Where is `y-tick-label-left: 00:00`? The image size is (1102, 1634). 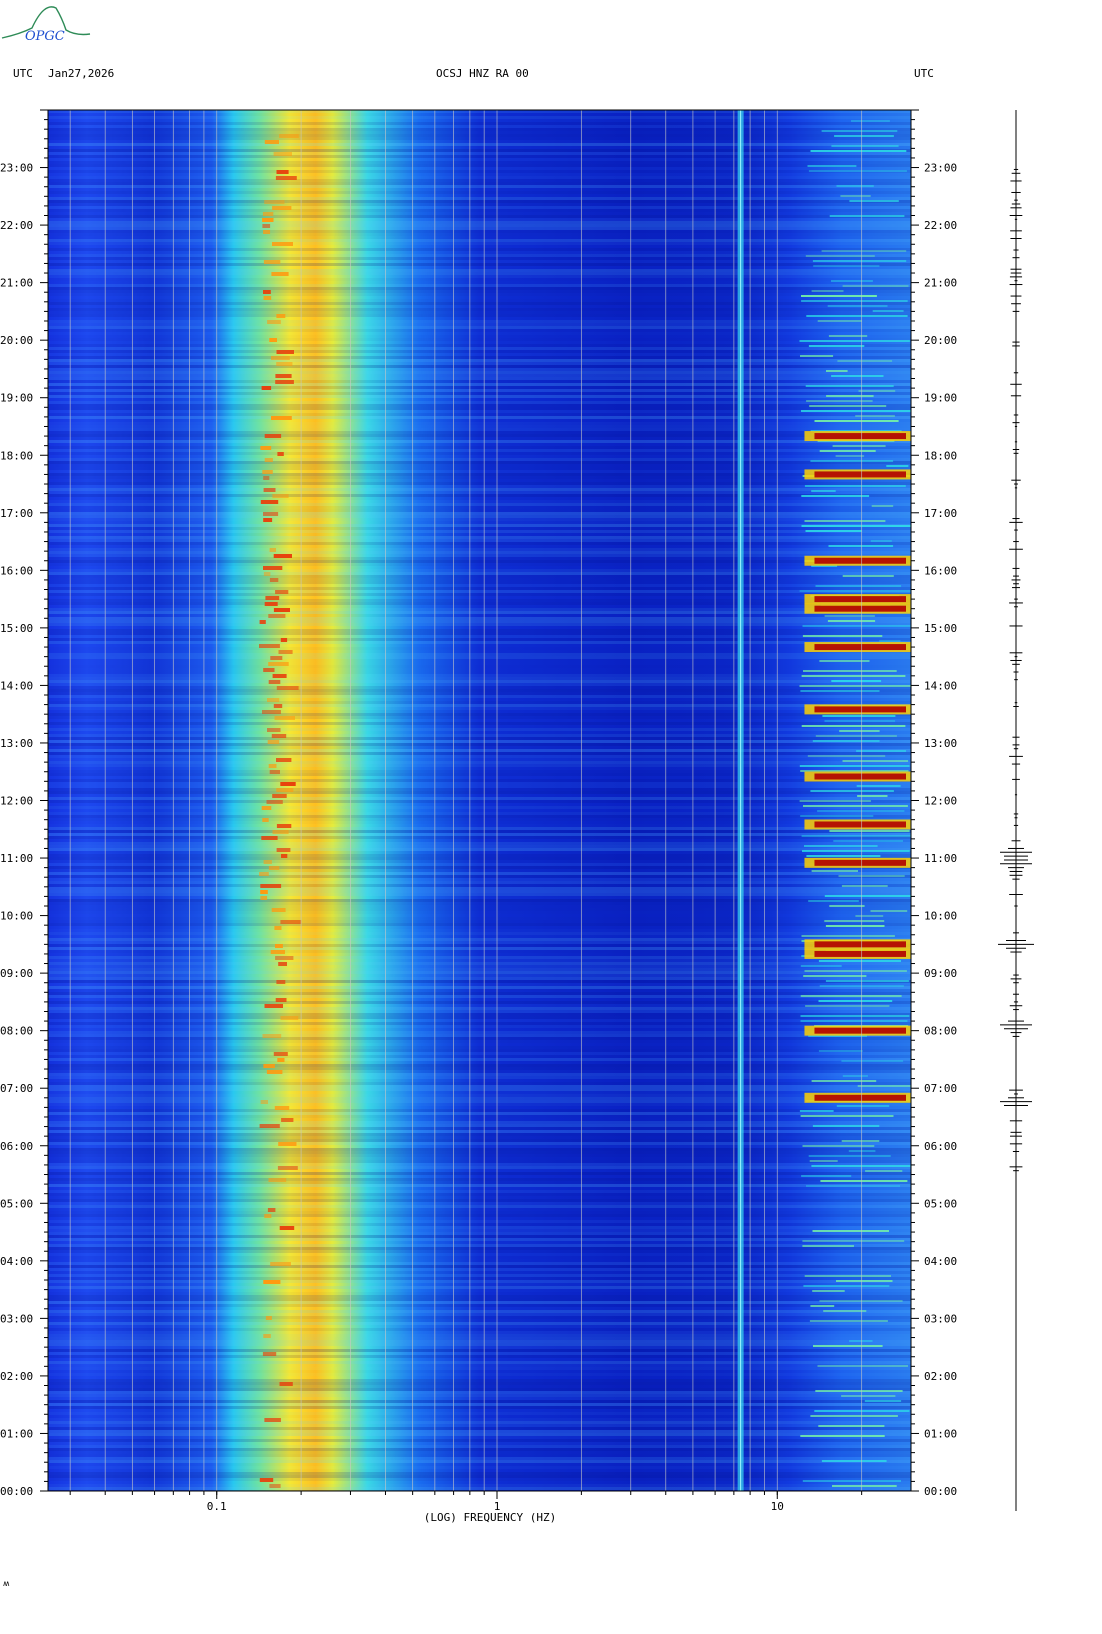 y-tick-label-left: 00:00 is located at coordinates (16, 1491).